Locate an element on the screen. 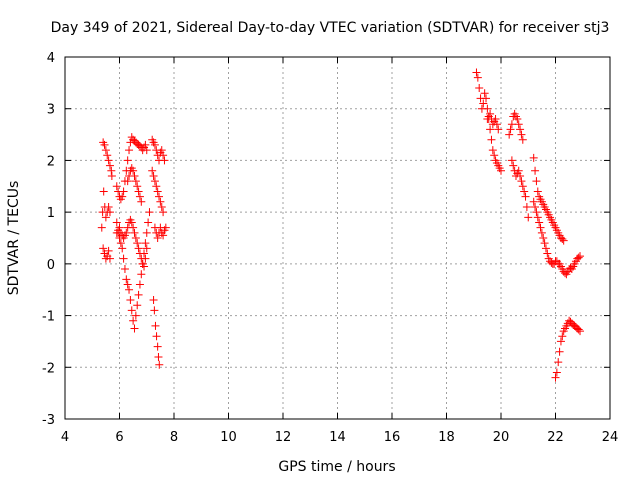 This screenshot has height=480, width=640. y-tick-label: 4 is located at coordinates (51, 58).